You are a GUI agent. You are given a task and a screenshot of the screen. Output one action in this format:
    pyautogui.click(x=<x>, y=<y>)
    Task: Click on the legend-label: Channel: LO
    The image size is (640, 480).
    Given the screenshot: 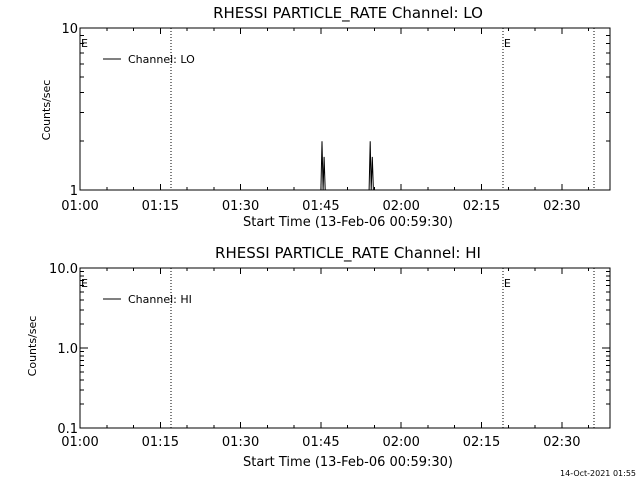 What is the action you would take?
    pyautogui.click(x=161, y=59)
    